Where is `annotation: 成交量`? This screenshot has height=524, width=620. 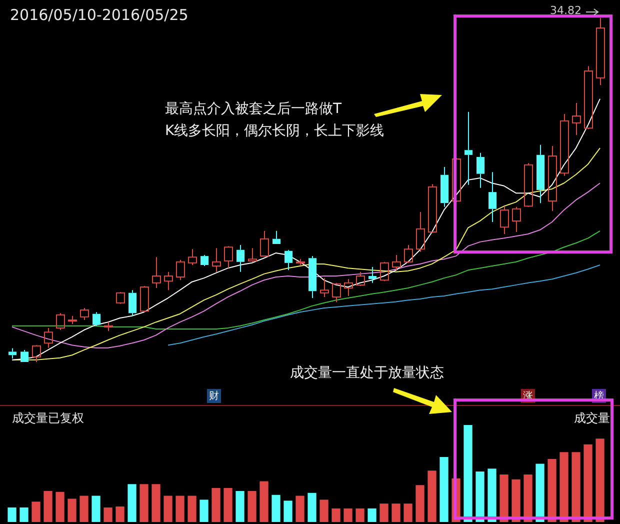
annotation: 成交量 is located at coordinates (592, 418).